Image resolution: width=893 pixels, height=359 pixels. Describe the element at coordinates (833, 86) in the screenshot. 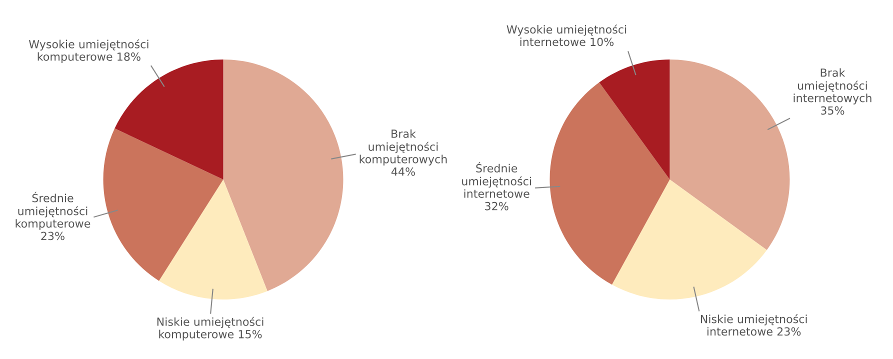

I see `slice-label: Brak umiejętności internetowych` at that location.